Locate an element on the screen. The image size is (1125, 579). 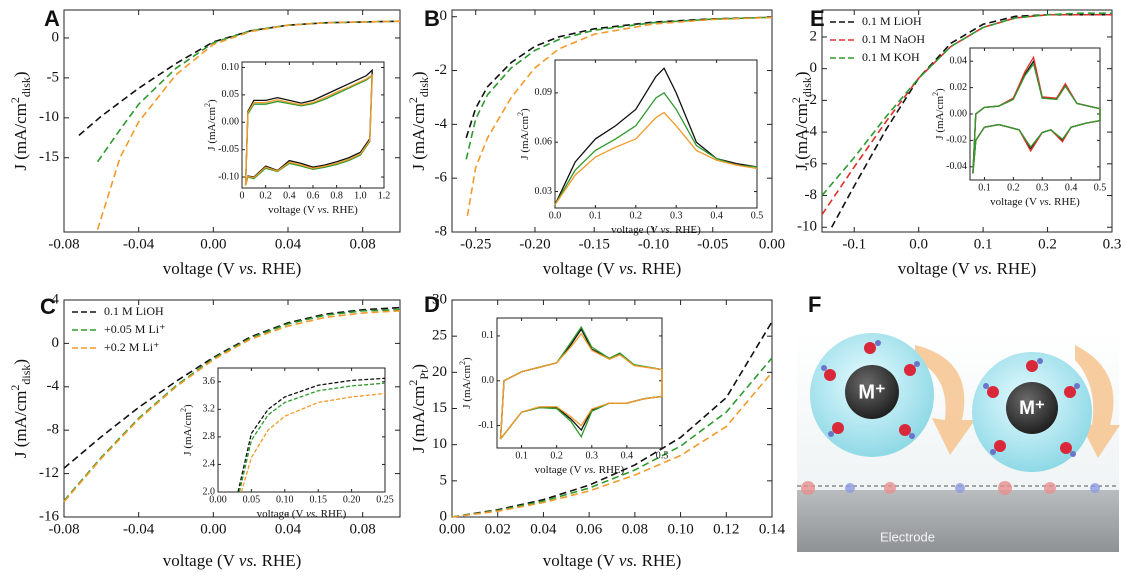
y-tick-label: 5 is located at coordinates (444, 480).